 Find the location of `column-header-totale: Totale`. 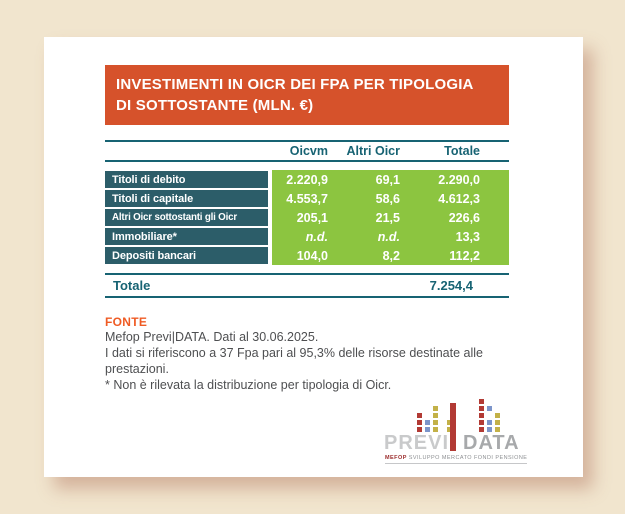

column-header-totale: Totale is located at coordinates (462, 151).